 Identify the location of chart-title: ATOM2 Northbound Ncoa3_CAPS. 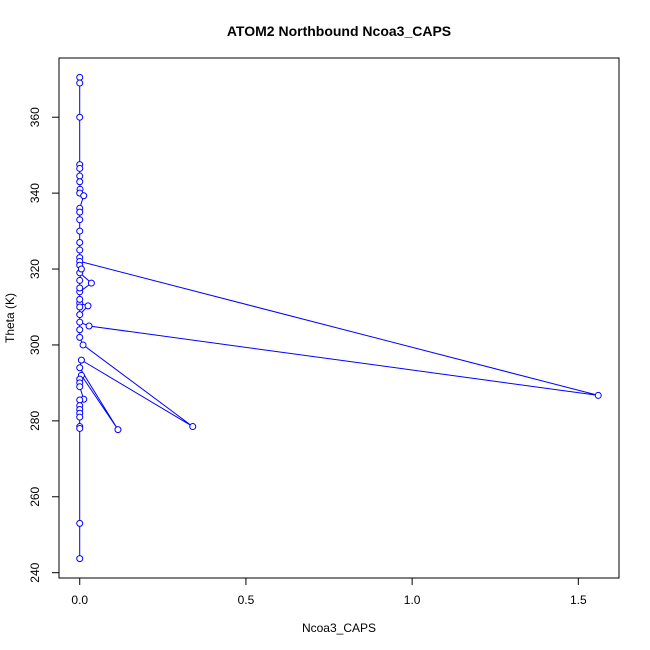
(339, 31).